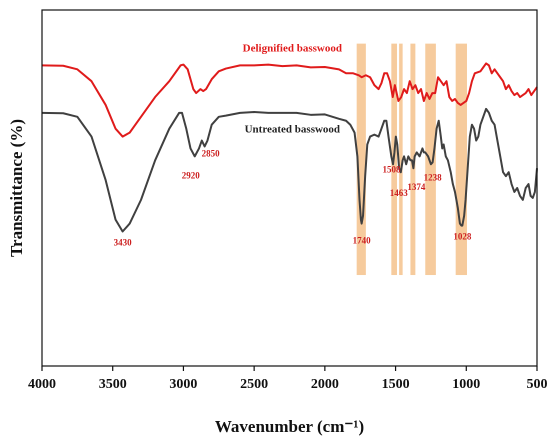 The image size is (550, 442). I want to click on series-label-untreated: Untreated basswood, so click(292, 130).